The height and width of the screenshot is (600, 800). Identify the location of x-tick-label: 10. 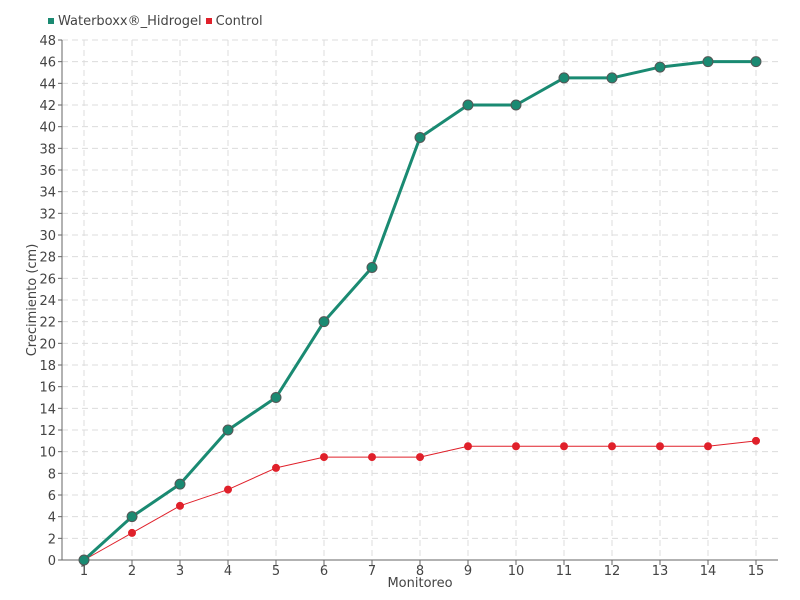
(516, 571).